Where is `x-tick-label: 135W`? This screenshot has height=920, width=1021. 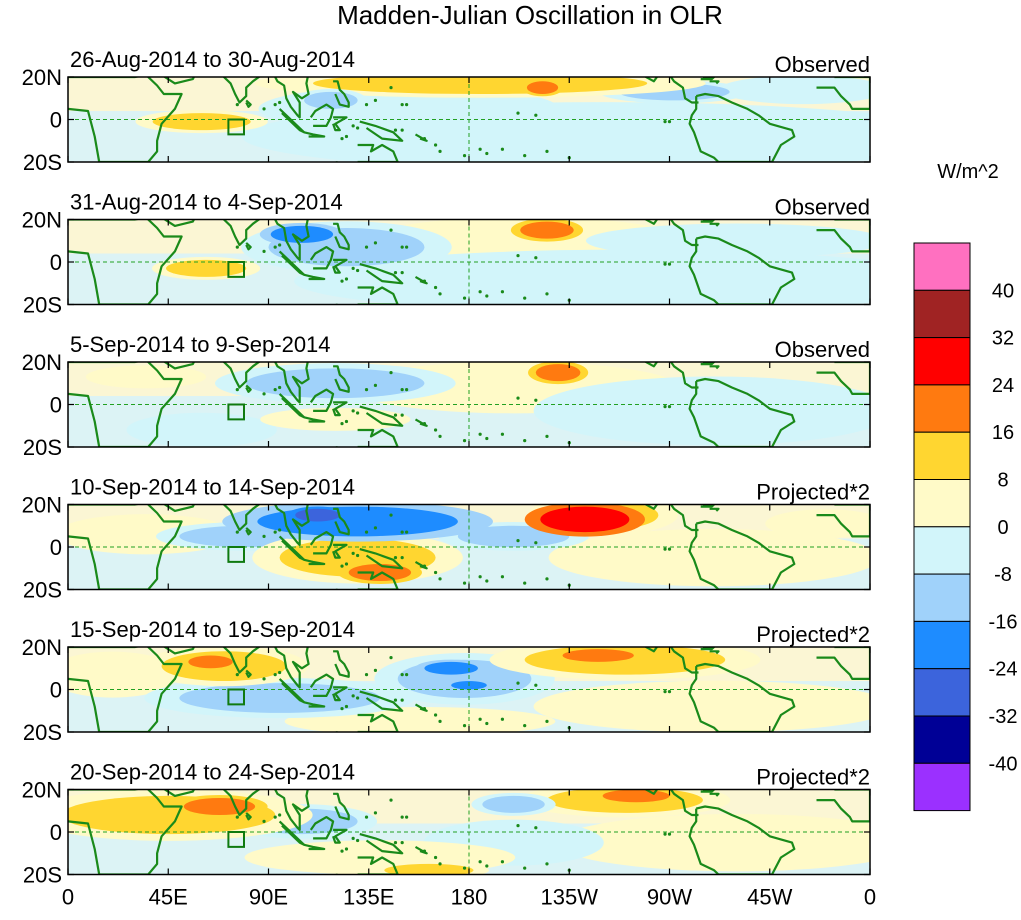
x-tick-label: 135W is located at coordinates (570, 897).